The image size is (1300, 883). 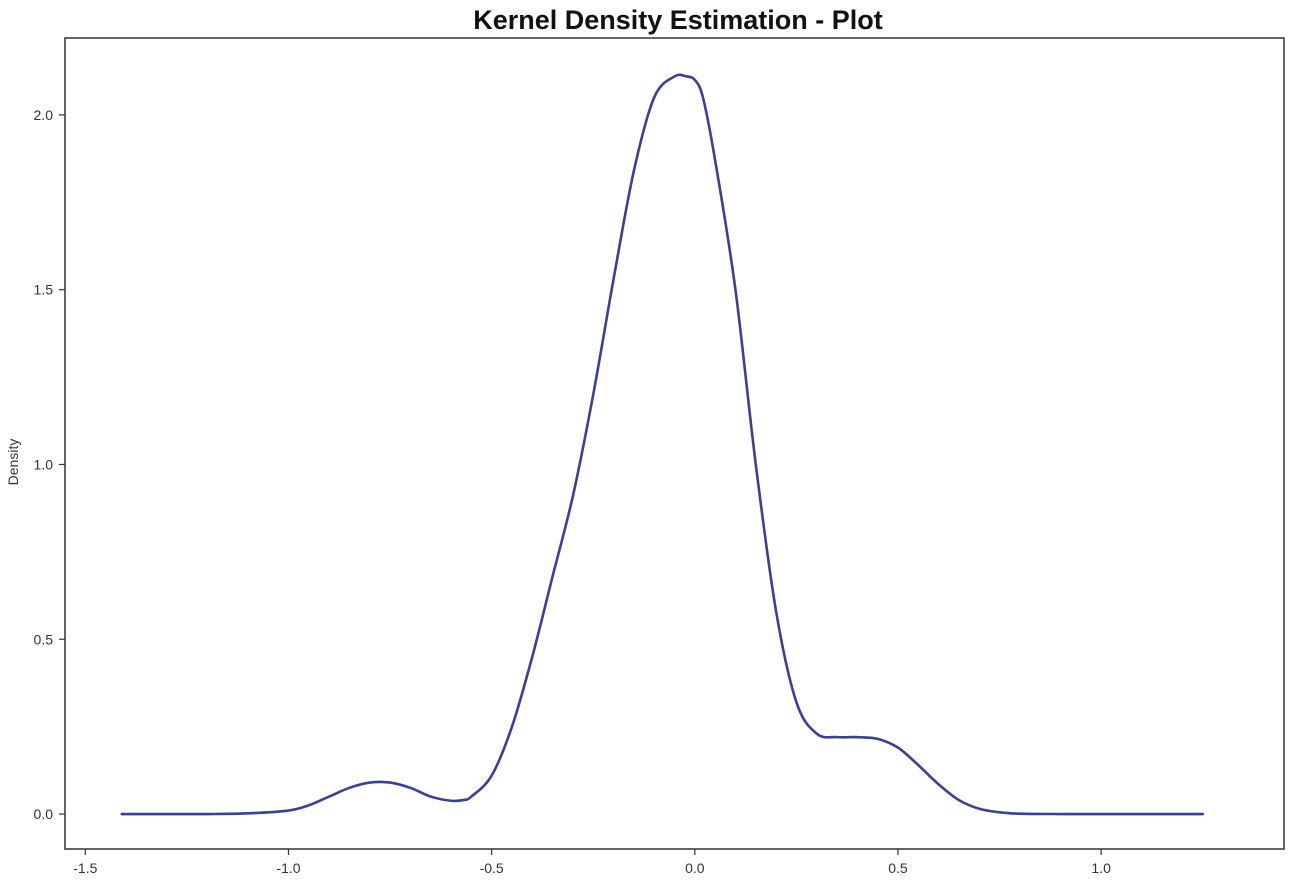 What do you see at coordinates (13, 462) in the screenshot?
I see `y-axis-label: Density` at bounding box center [13, 462].